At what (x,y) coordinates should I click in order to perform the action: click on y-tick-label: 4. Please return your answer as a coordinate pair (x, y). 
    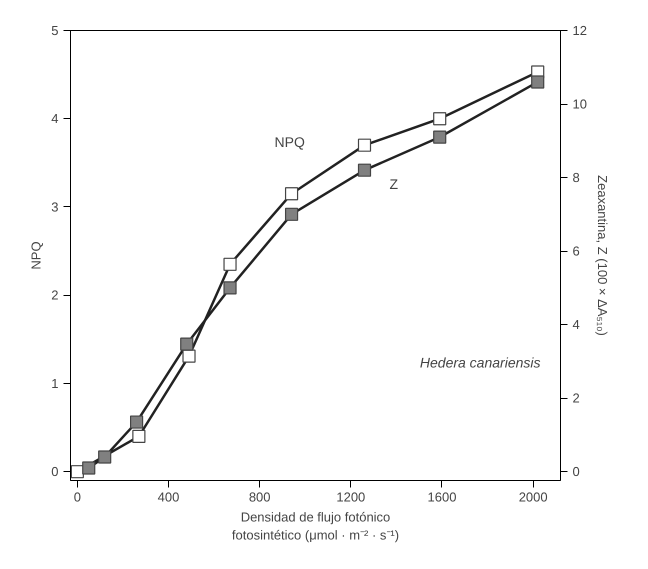
    Looking at the image, I should click on (55, 118).